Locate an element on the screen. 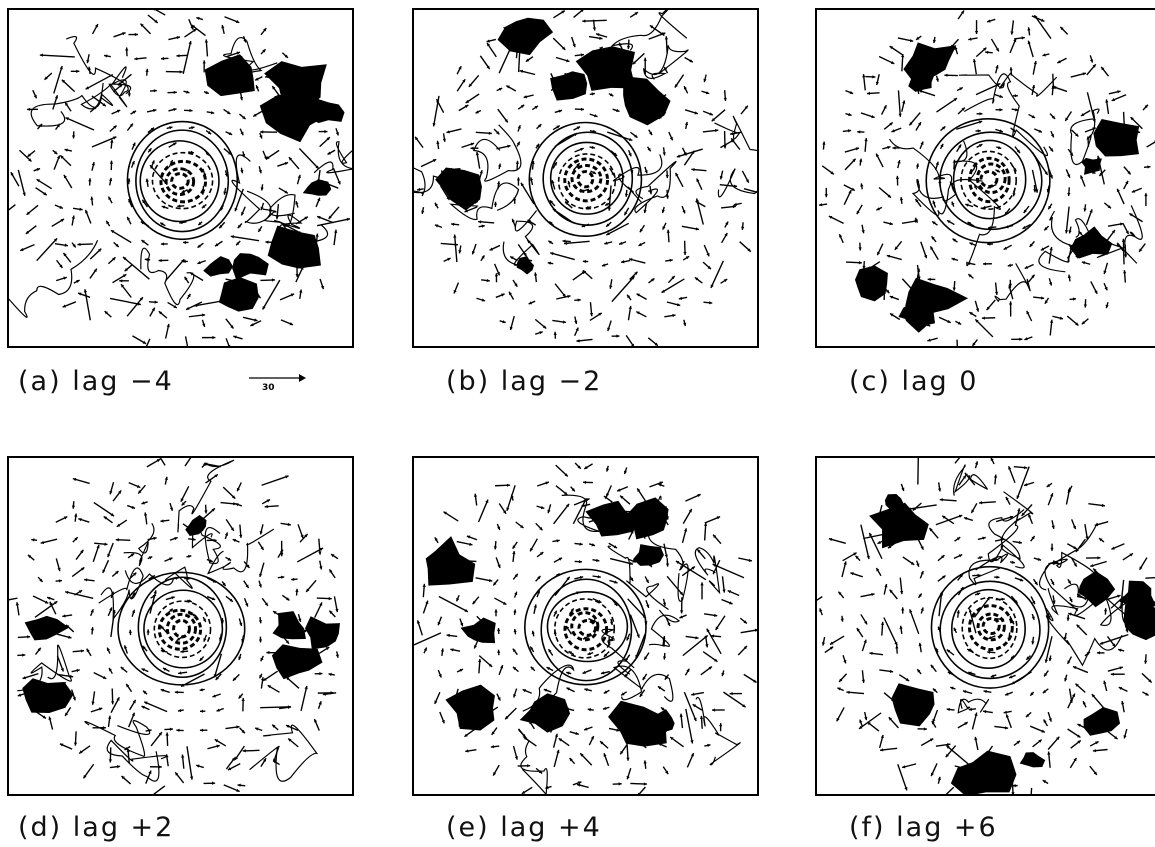 This screenshot has height=847, width=1155. vector-map-f is located at coordinates (986, 626).